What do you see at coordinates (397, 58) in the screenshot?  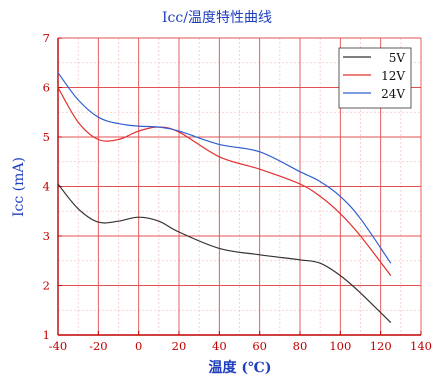 I see `legend-label: 5V` at bounding box center [397, 58].